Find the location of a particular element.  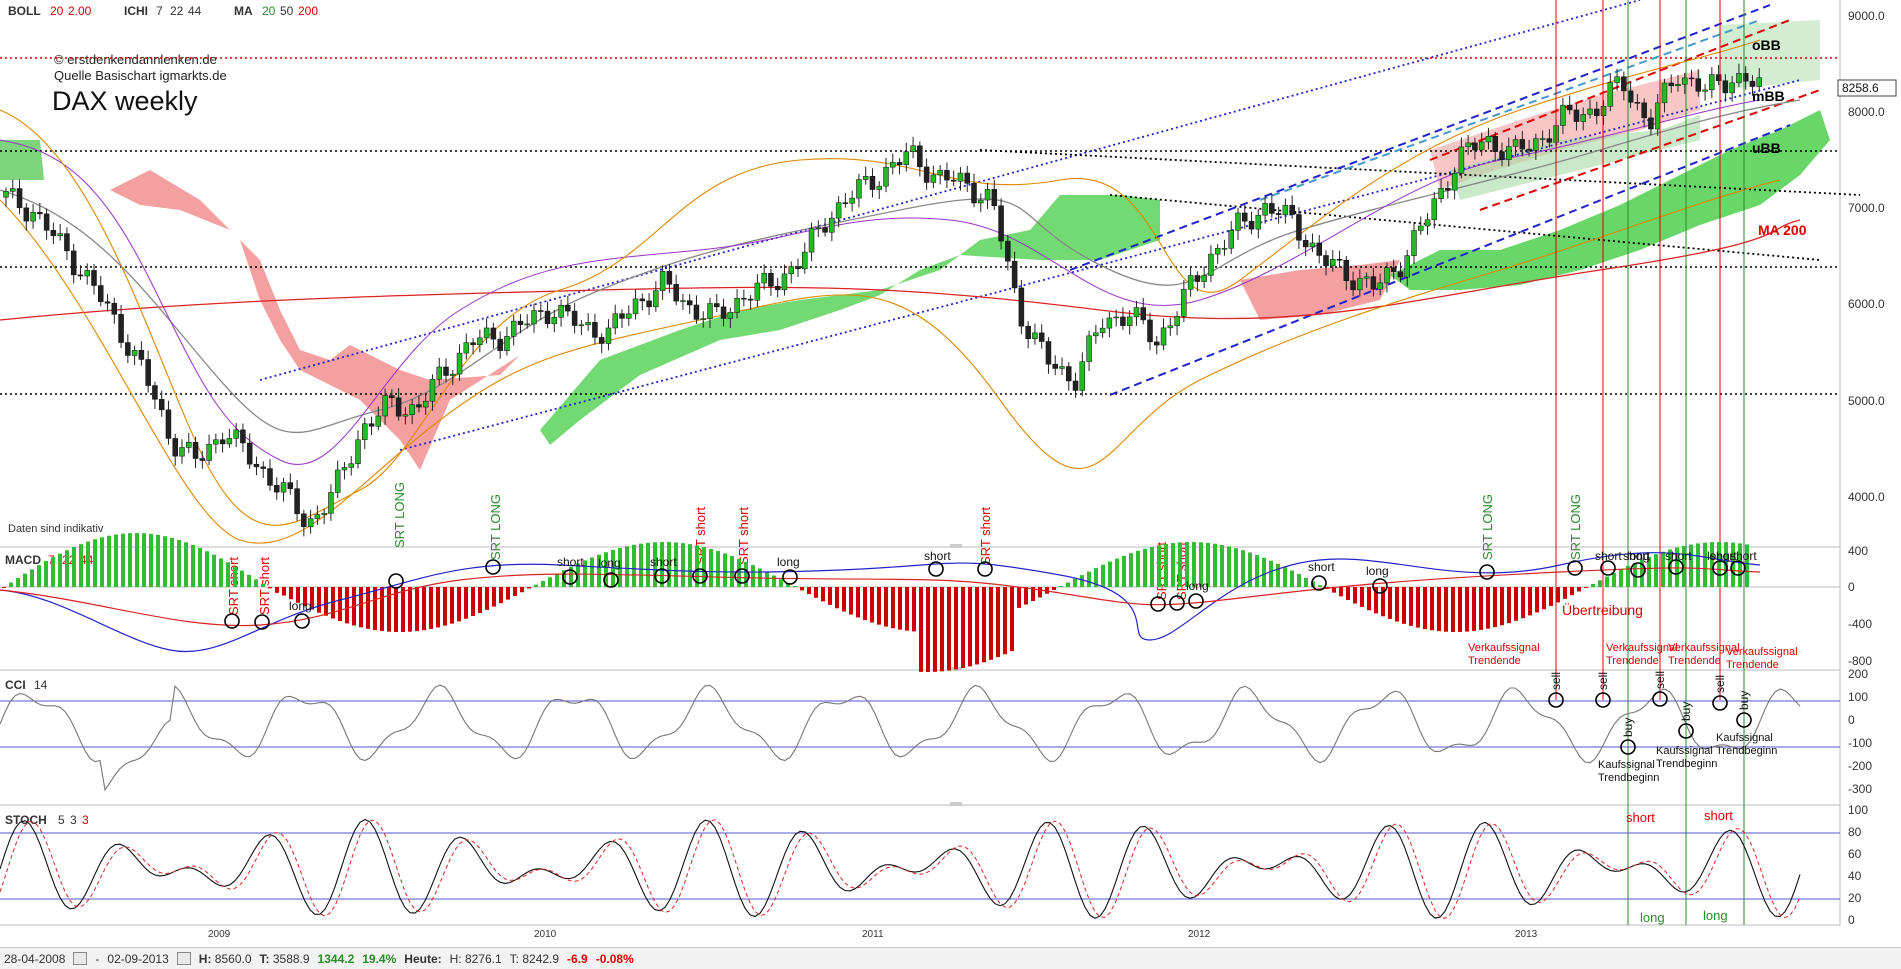

ichi-p2: 22 is located at coordinates (177, 11).